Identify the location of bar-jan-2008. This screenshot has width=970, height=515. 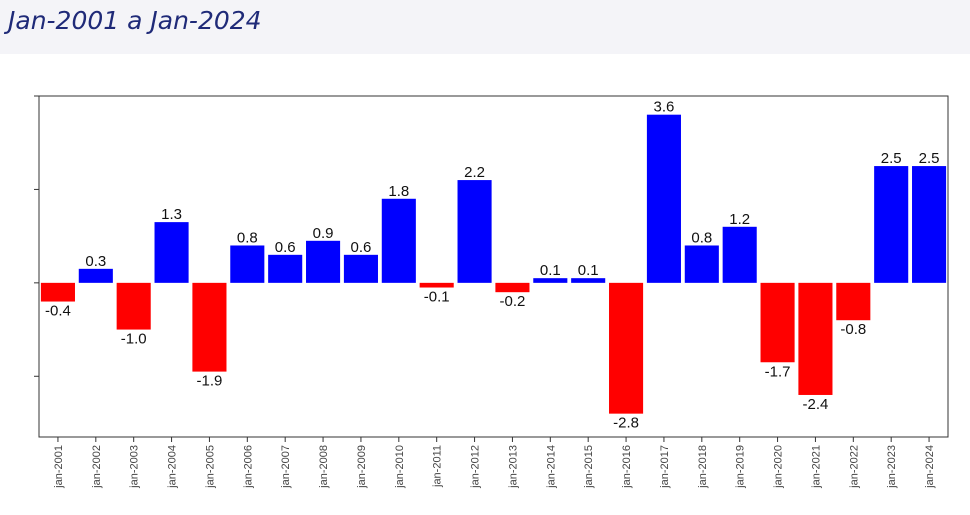
(323, 261).